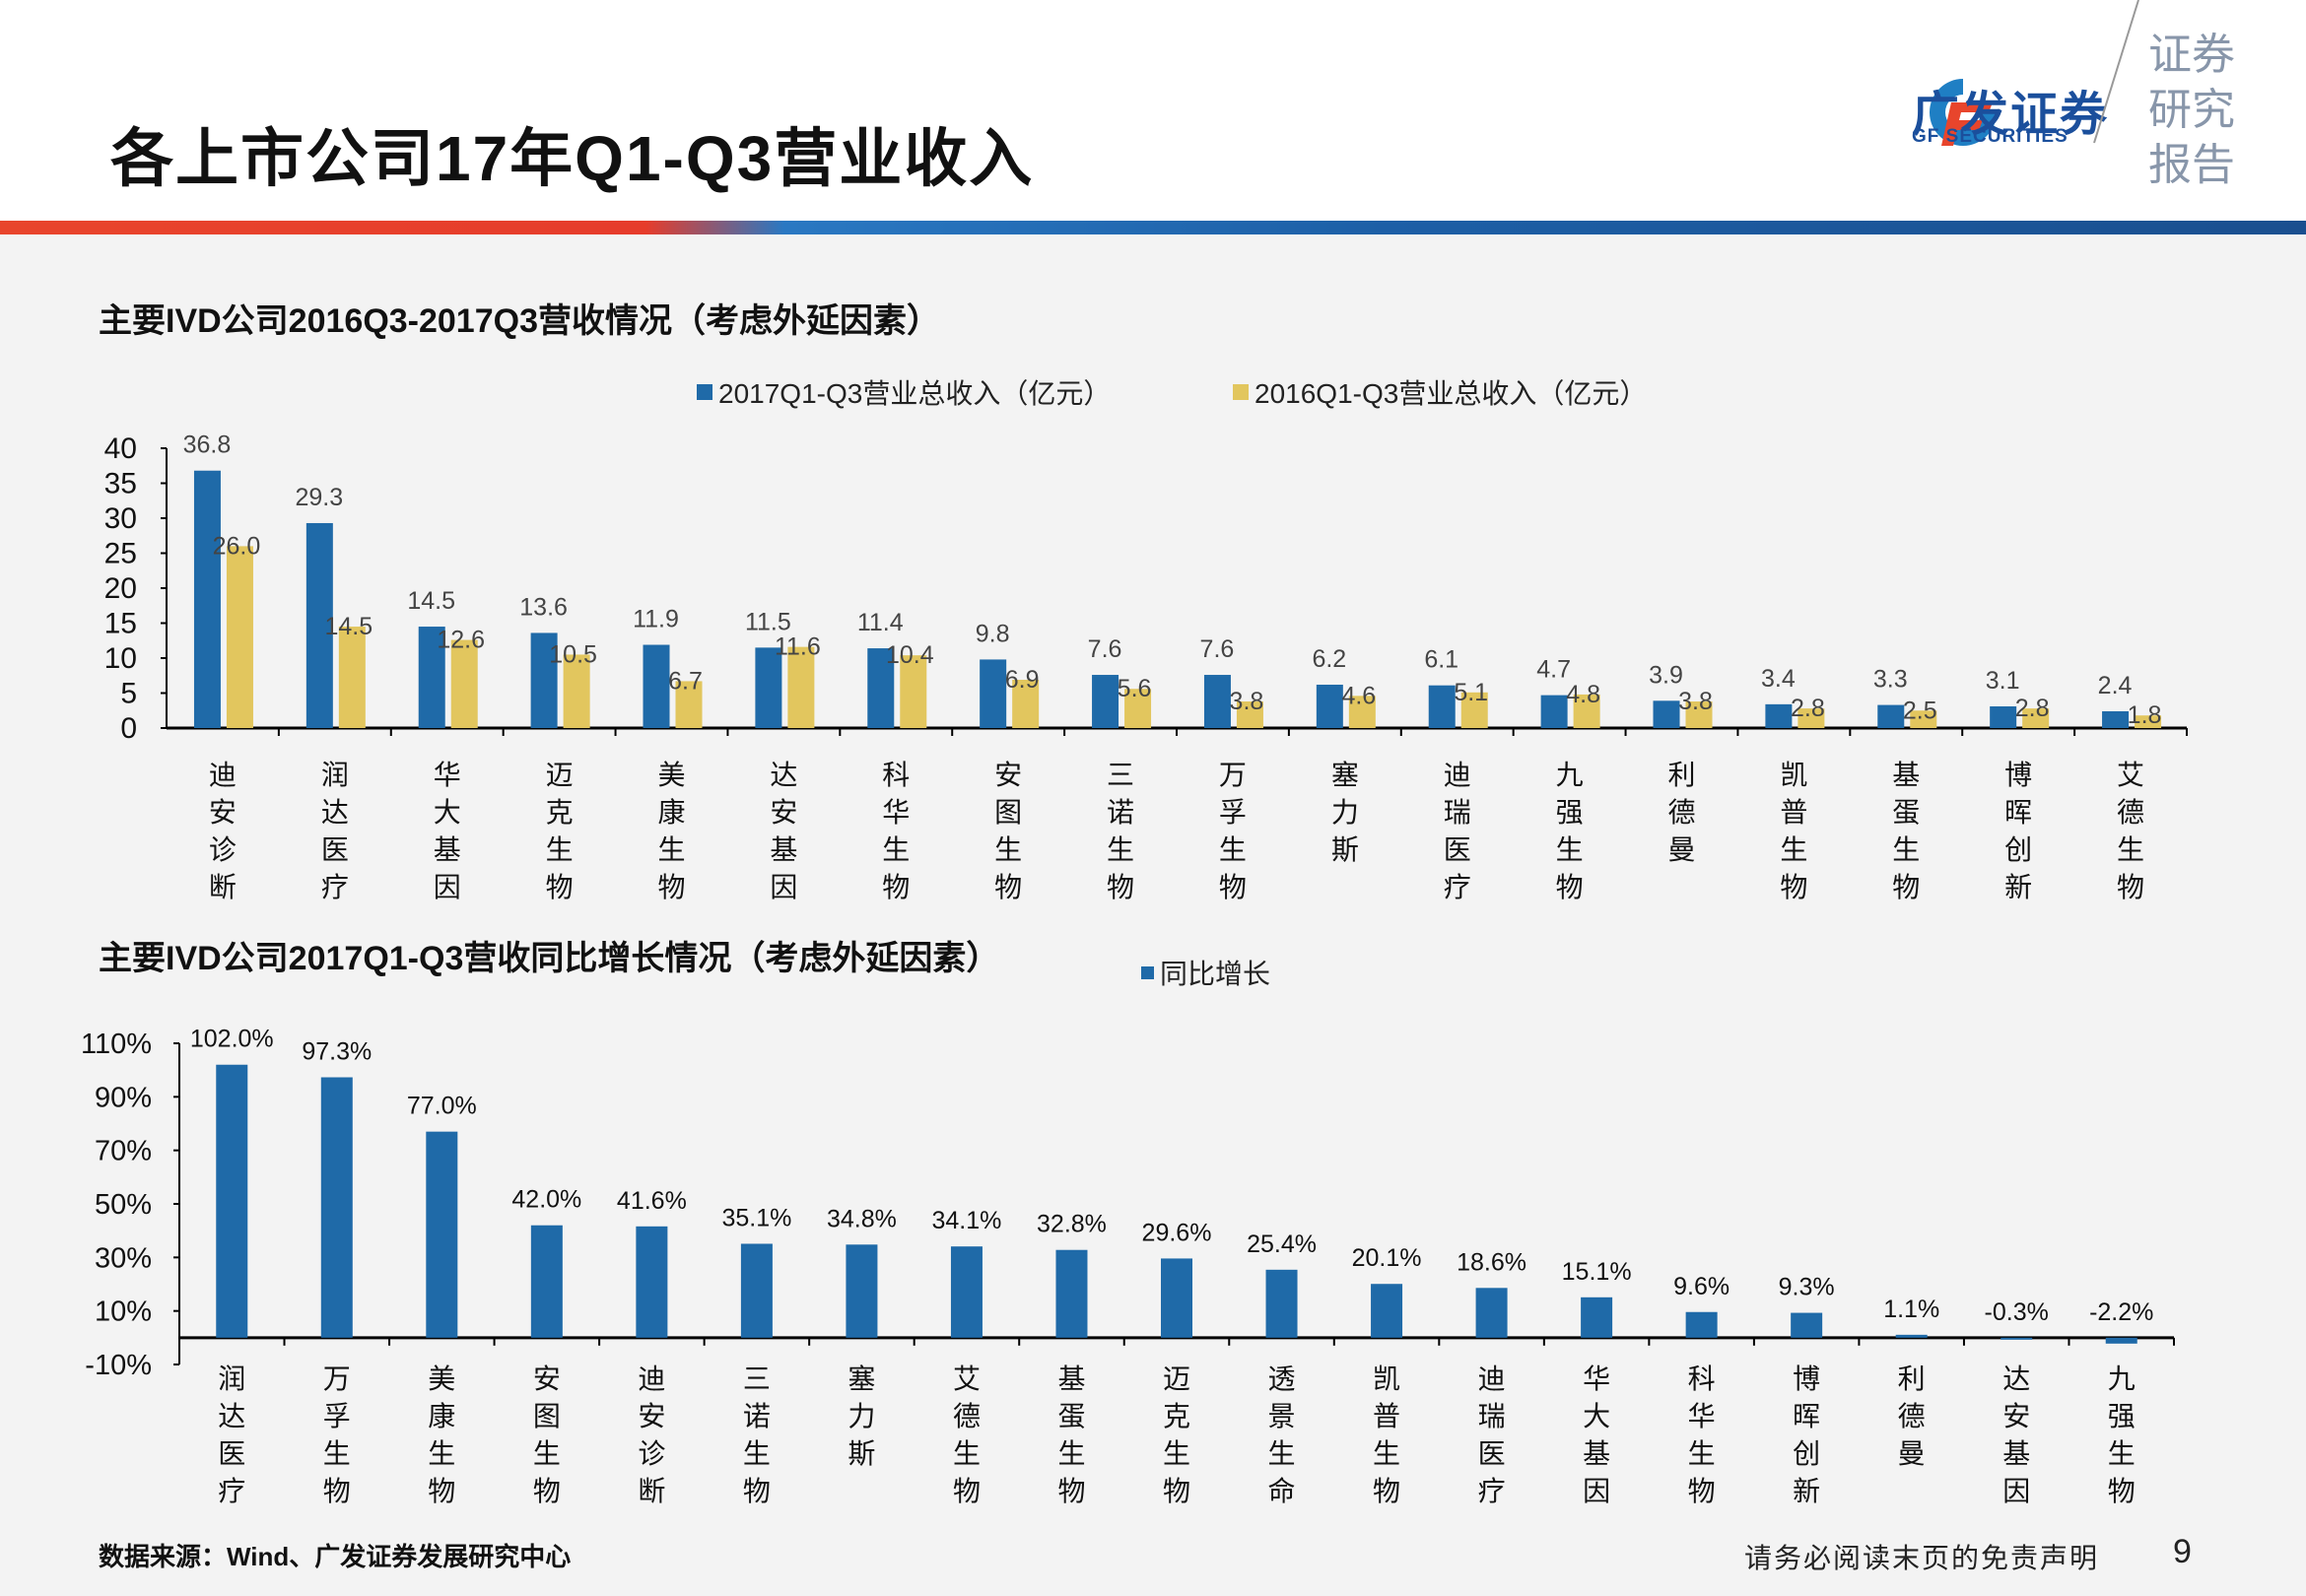  Describe the element at coordinates (784, 850) in the screenshot. I see `chart1-category-label: 基` at that location.